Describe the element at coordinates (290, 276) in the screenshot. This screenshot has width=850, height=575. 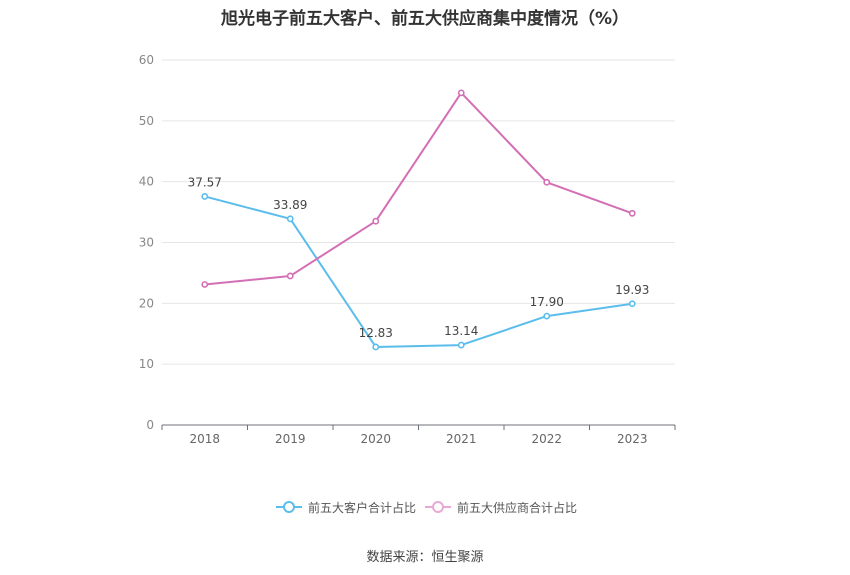
I see `series-1-point-2019` at that location.